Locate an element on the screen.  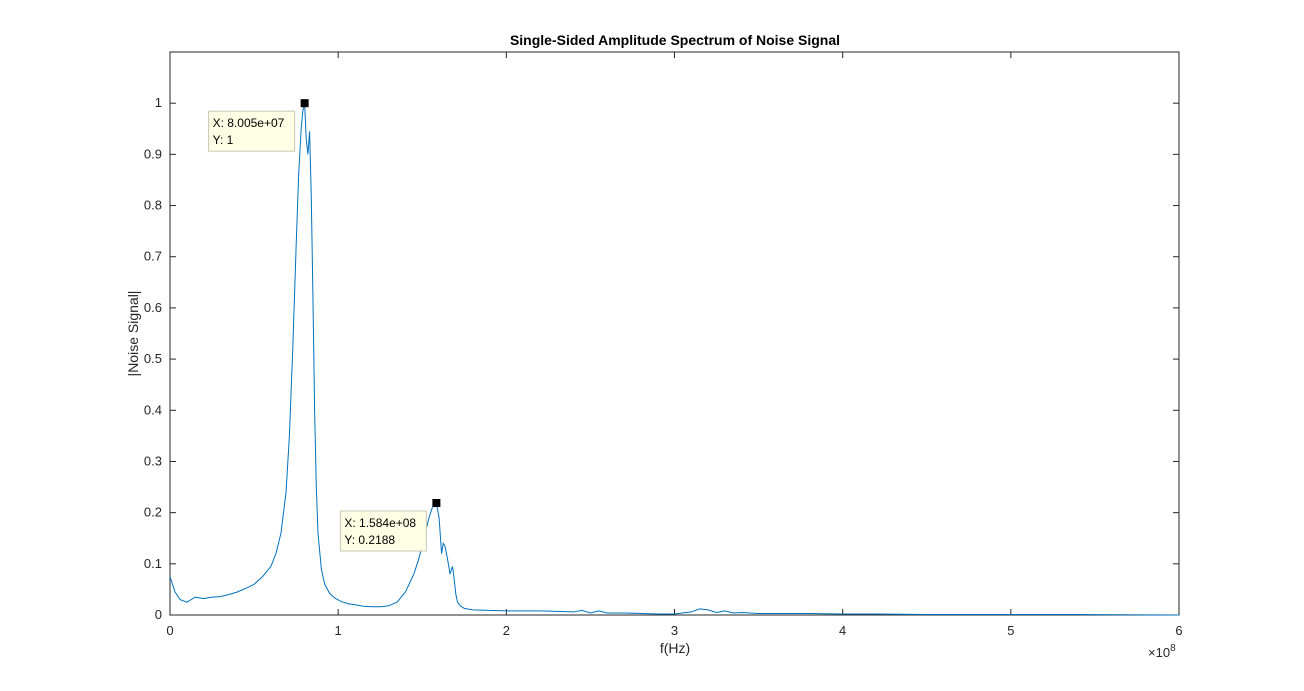
y-tick-label-9: 0.9 is located at coordinates (153, 153).